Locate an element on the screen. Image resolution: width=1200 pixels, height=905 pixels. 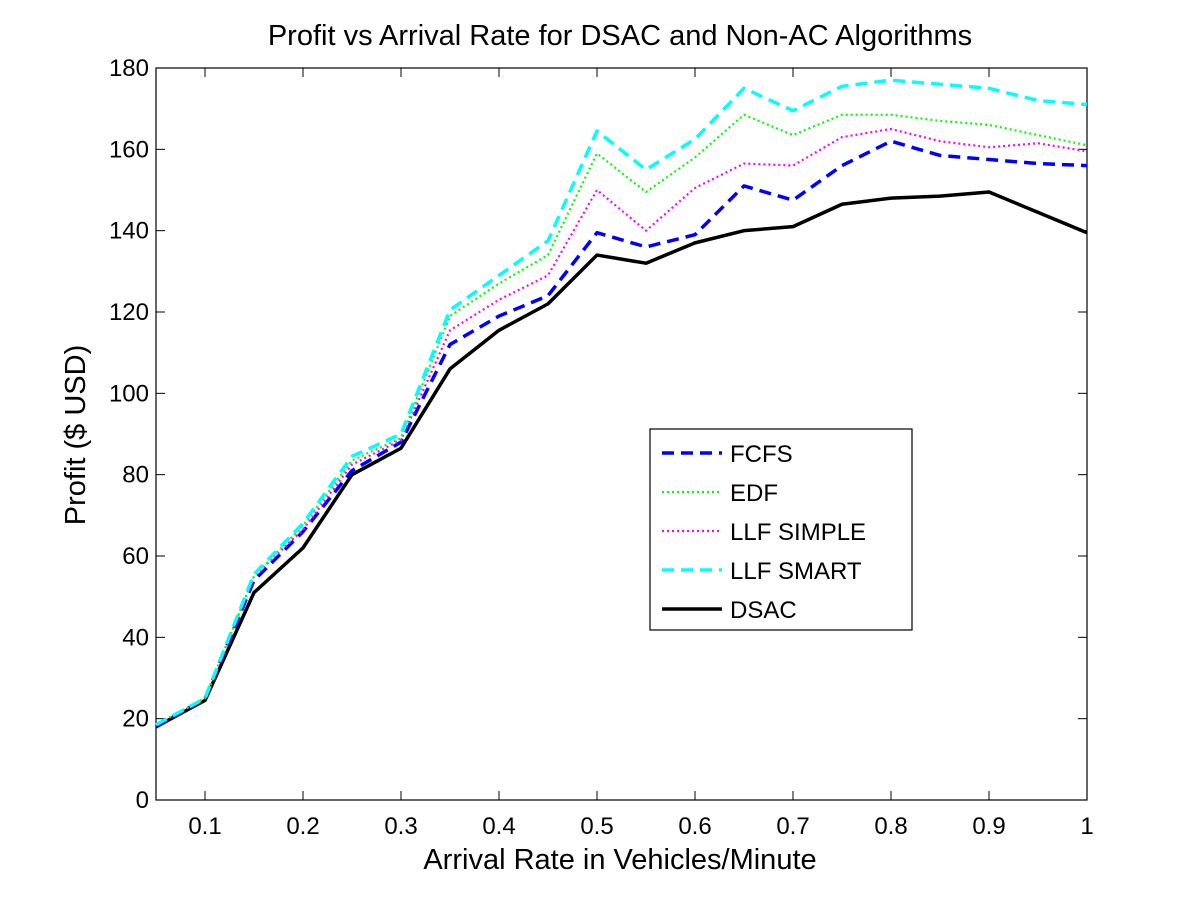
legend-label-fcfs: FCFS is located at coordinates (761, 454).